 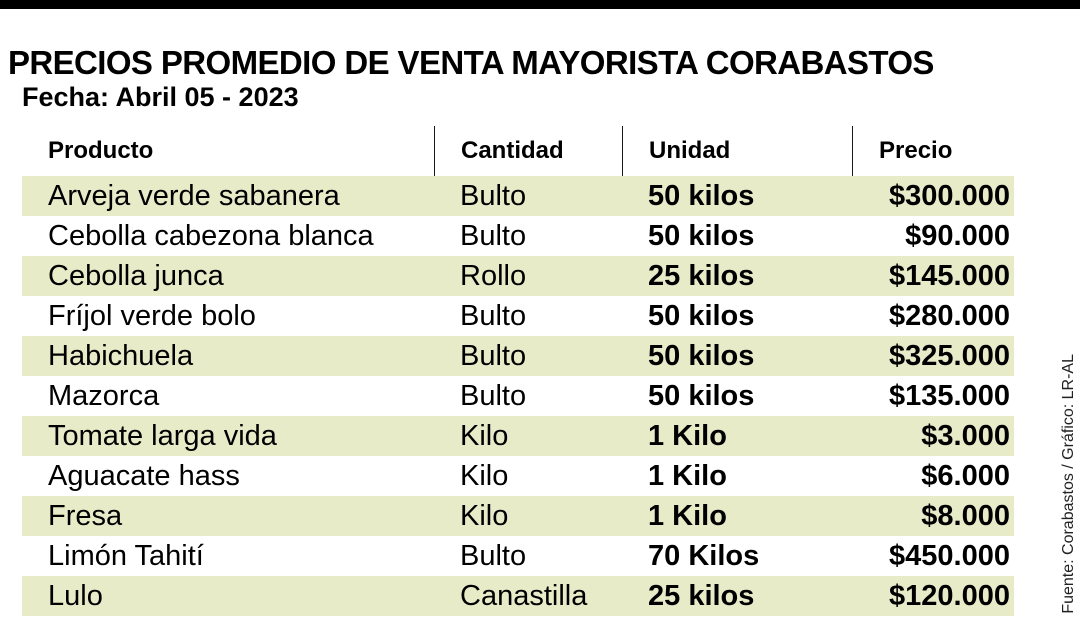 What do you see at coordinates (121, 355) in the screenshot?
I see `product-cell: Habichuela` at bounding box center [121, 355].